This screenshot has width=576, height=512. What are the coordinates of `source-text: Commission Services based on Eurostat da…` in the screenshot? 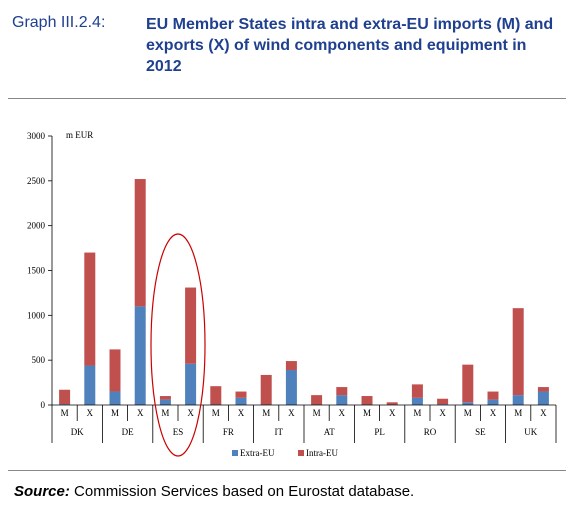 It's located at (244, 491).